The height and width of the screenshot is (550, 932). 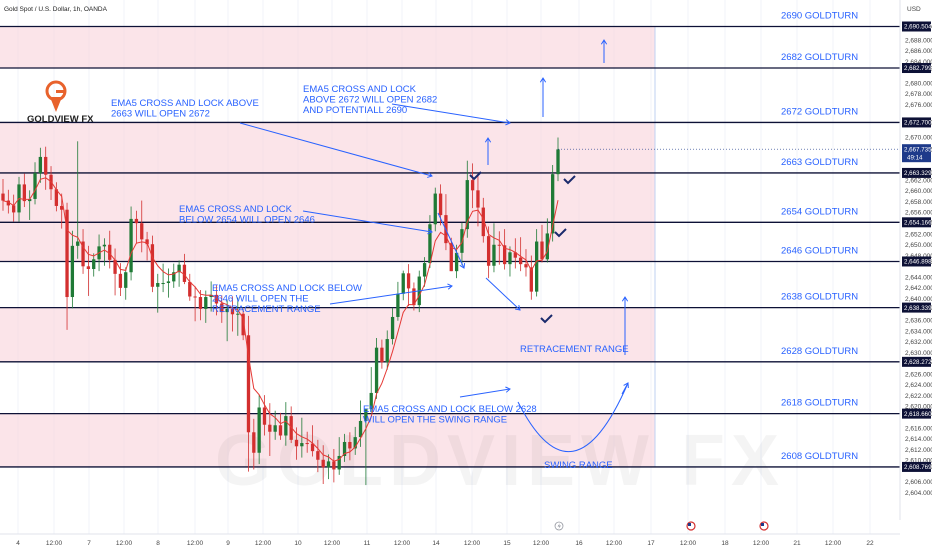 I want to click on price-tick-35: 2,616.000, so click(x=918, y=428).